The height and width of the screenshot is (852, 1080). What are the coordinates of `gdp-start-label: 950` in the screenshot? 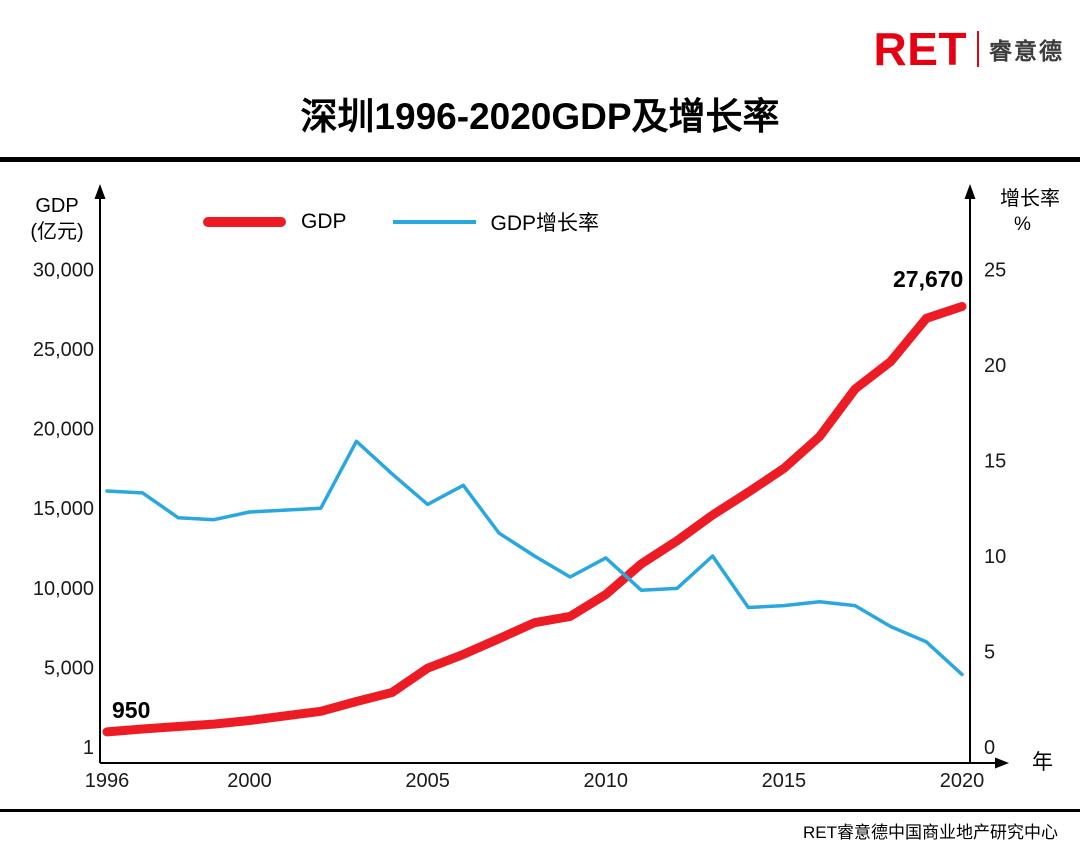 It's located at (131, 710).